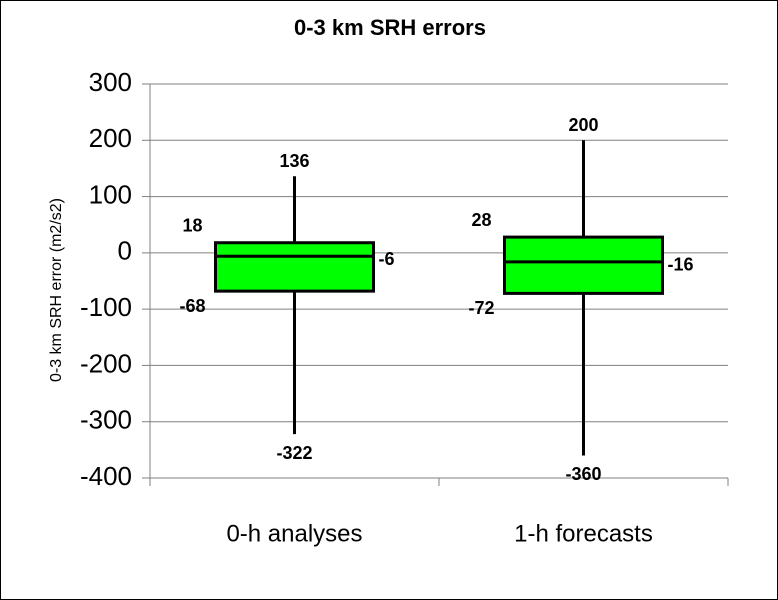 This screenshot has width=778, height=600. What do you see at coordinates (294, 533) in the screenshot?
I see `x-tick-label: 0-h analyses` at bounding box center [294, 533].